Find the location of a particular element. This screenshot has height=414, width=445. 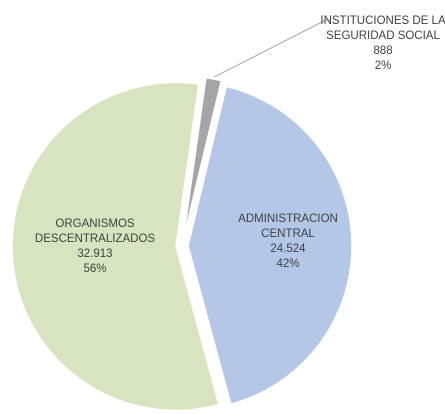

value-label: 24.524 is located at coordinates (288, 249).